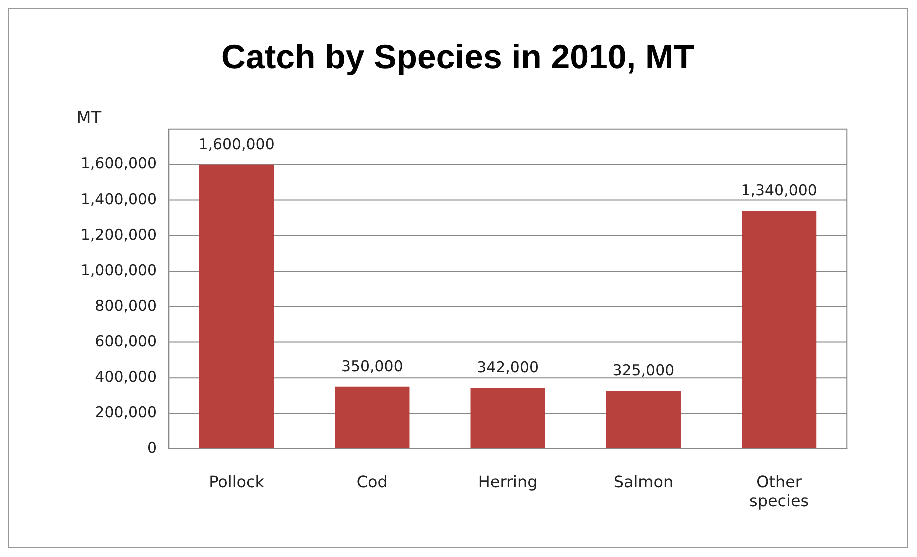 Image resolution: width=917 pixels, height=557 pixels. What do you see at coordinates (236, 144) in the screenshot?
I see `data-label: 1,600,000` at bounding box center [236, 144].